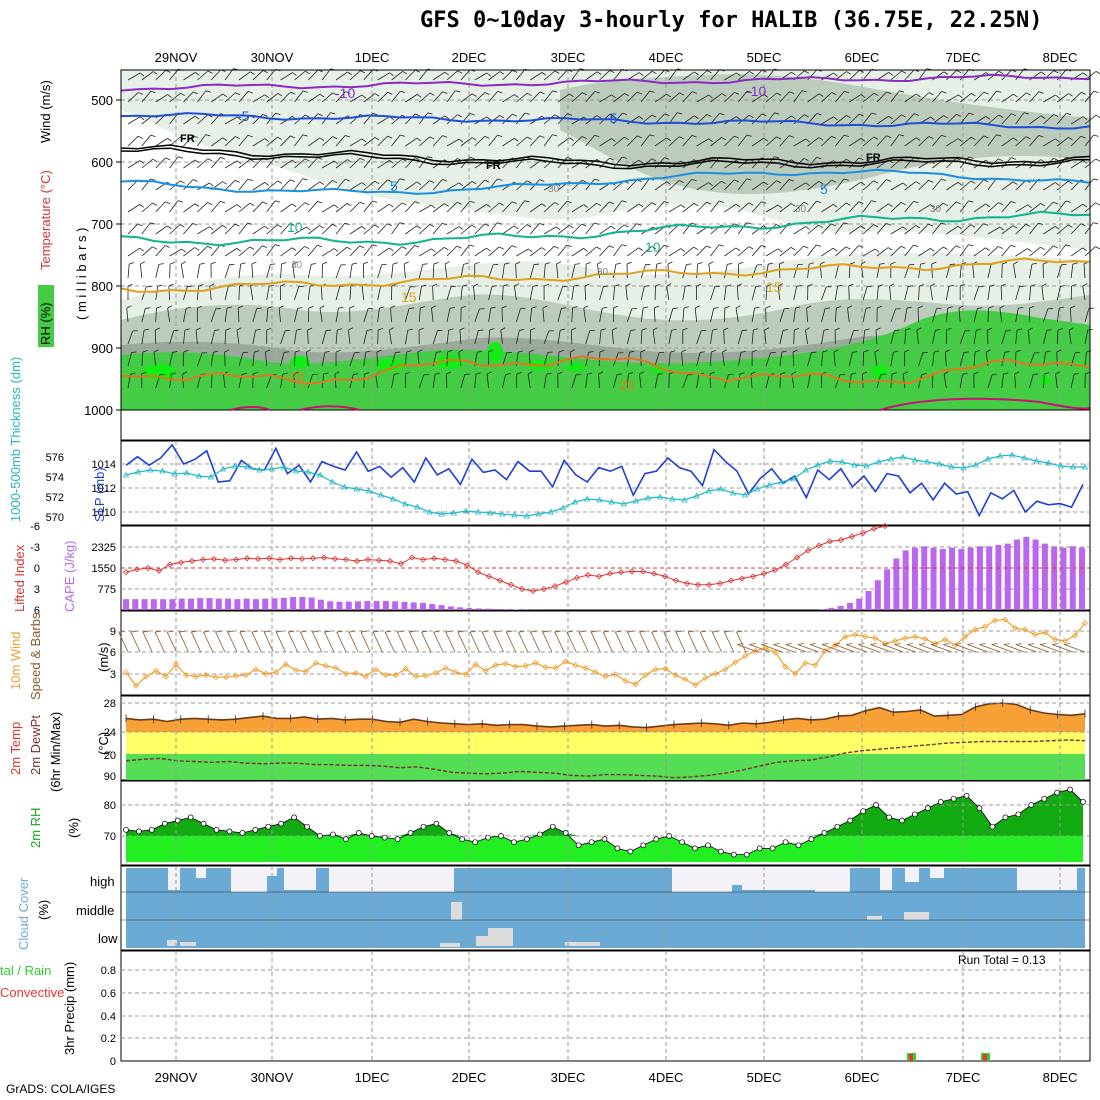 This screenshot has height=1100, width=1100. Describe the element at coordinates (272, 1077) in the screenshot. I see `date-label-bottom: 30NOV` at that location.